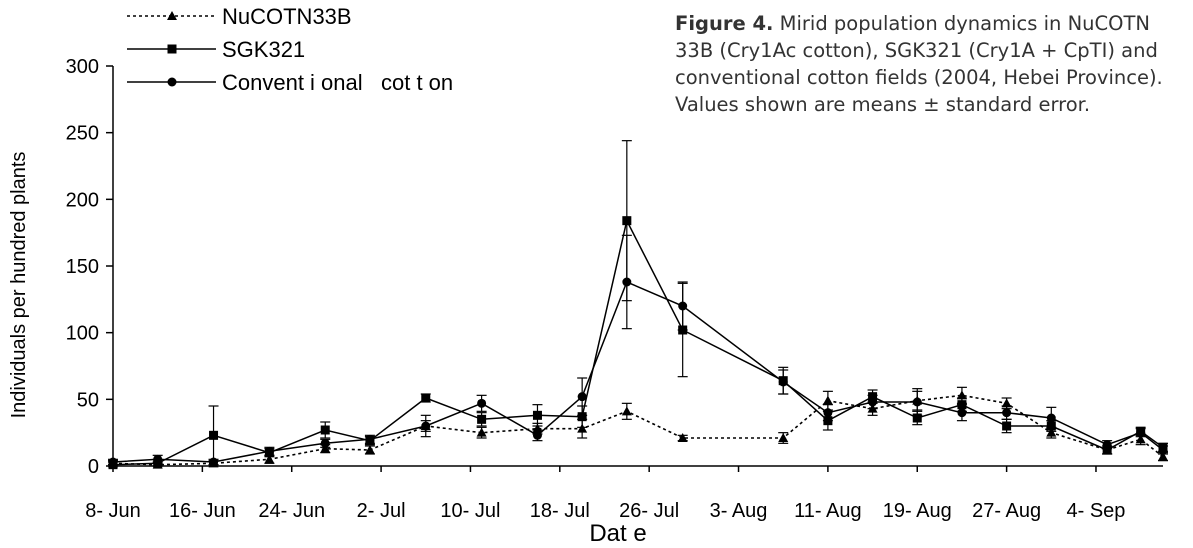 Image resolution: width=1193 pixels, height=548 pixels. What do you see at coordinates (337, 82) in the screenshot?
I see `legend-label: Convent i onal cot t on` at bounding box center [337, 82].